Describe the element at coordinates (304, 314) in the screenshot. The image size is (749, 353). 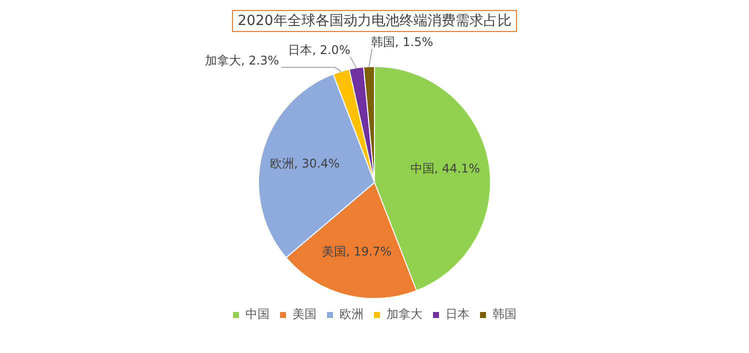
I see `legend-label: 美国` at that location.